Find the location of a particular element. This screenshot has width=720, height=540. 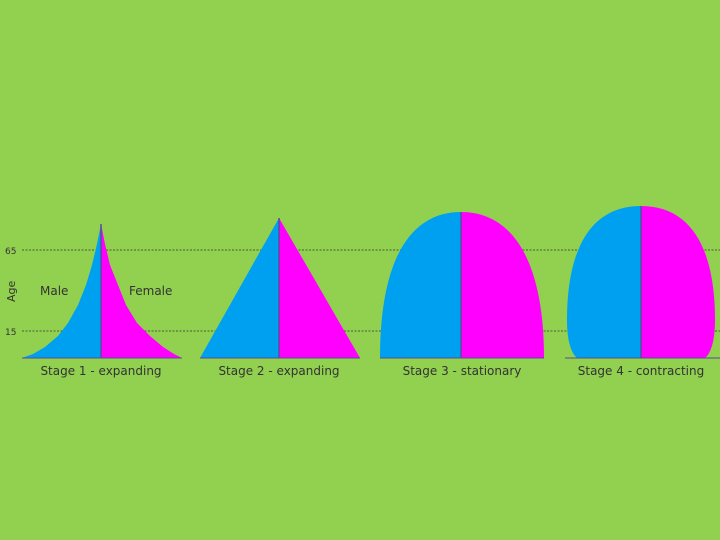

tick-15-label: 15 is located at coordinates (10, 333).